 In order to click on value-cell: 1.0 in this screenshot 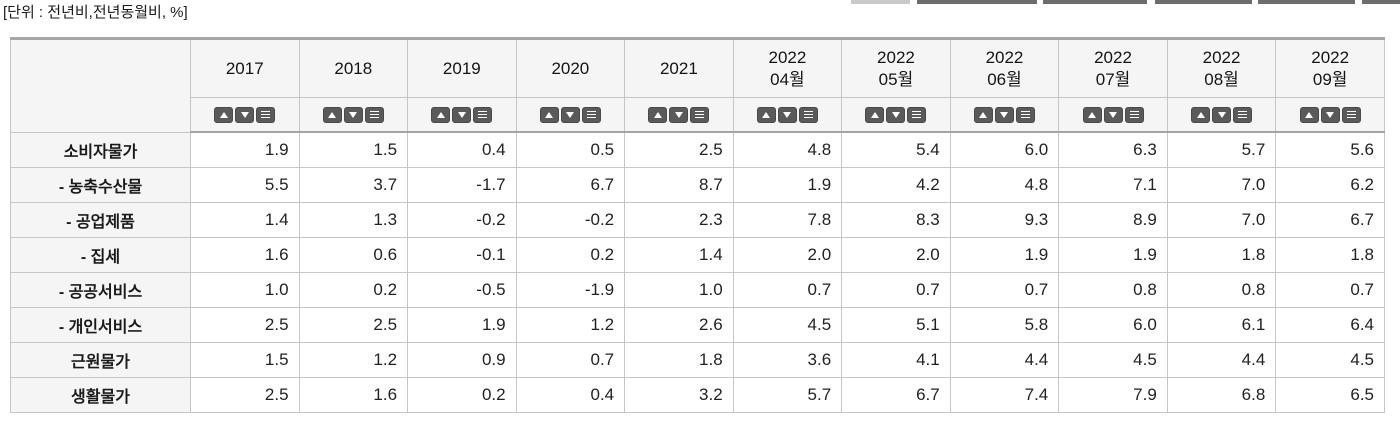, I will do `click(245, 289)`.